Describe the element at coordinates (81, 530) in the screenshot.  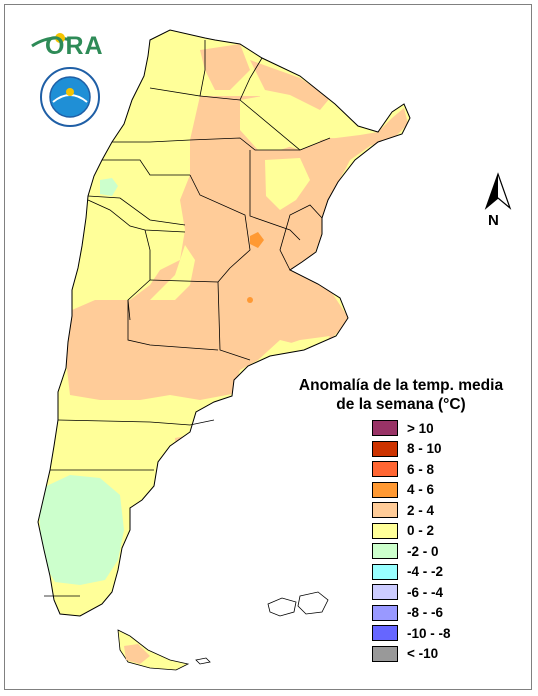
I see `zone-neg2-0-south` at that location.